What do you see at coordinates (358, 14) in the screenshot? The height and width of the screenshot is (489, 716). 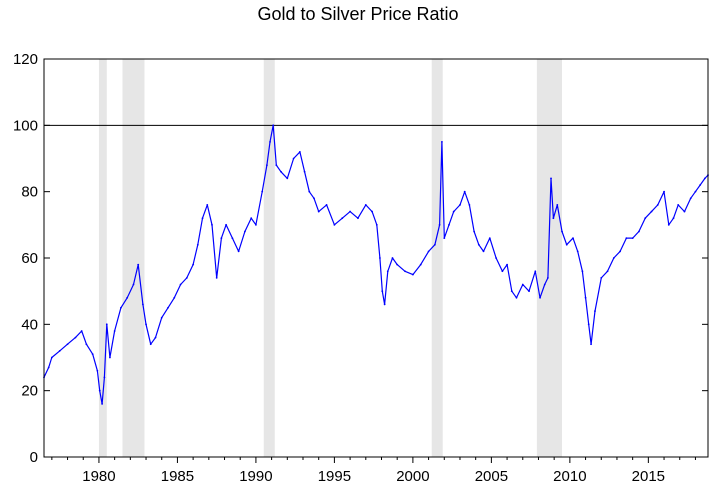 I see `chart-title: Gold to Silver Price Ratio` at bounding box center [358, 14].